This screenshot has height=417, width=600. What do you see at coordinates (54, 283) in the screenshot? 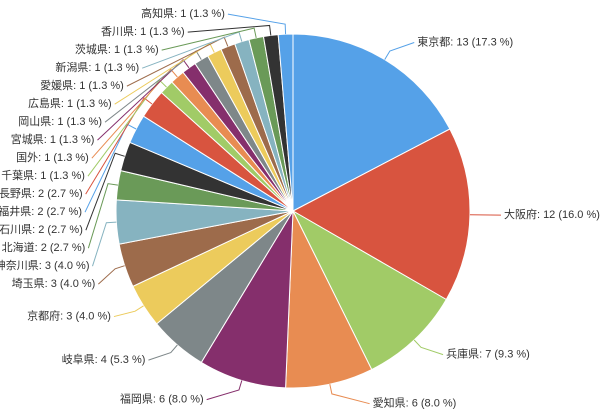
I see `data-label: 埼玉県: 3 (4.0 %)` at bounding box center [54, 283].